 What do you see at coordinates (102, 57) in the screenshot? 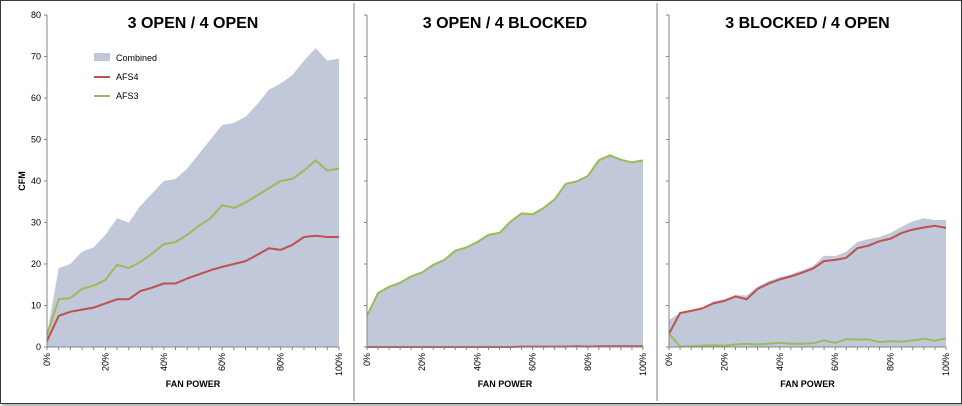
I see `legend-swatch` at bounding box center [102, 57].